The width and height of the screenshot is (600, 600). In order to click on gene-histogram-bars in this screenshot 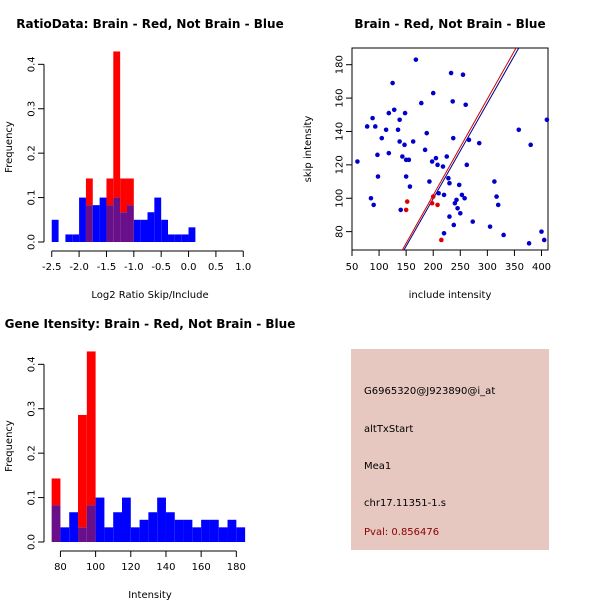, I will do `click(148, 446)`.